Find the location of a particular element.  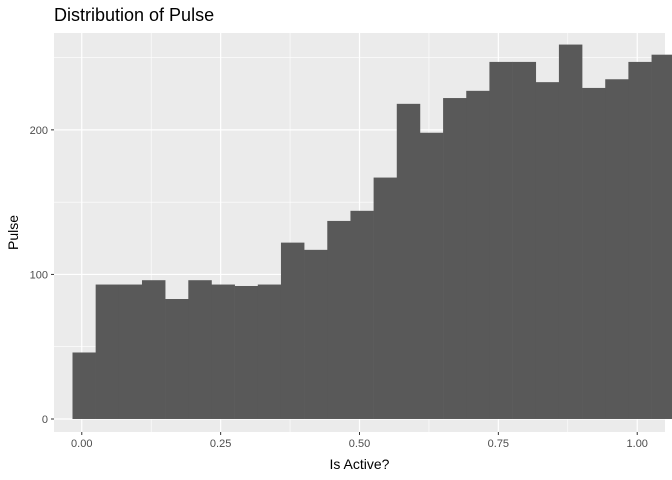

x-tick-label: 1.00 is located at coordinates (637, 444).